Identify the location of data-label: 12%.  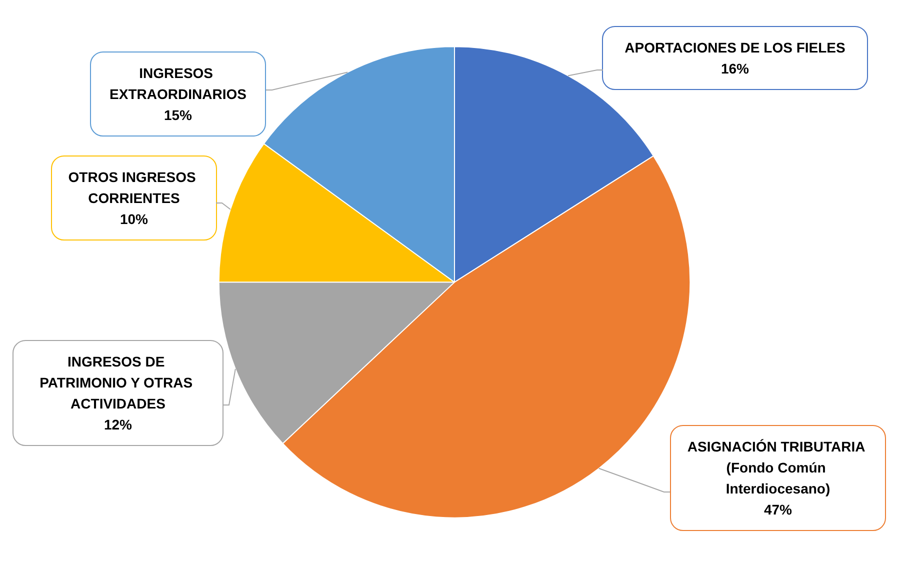
(118, 424).